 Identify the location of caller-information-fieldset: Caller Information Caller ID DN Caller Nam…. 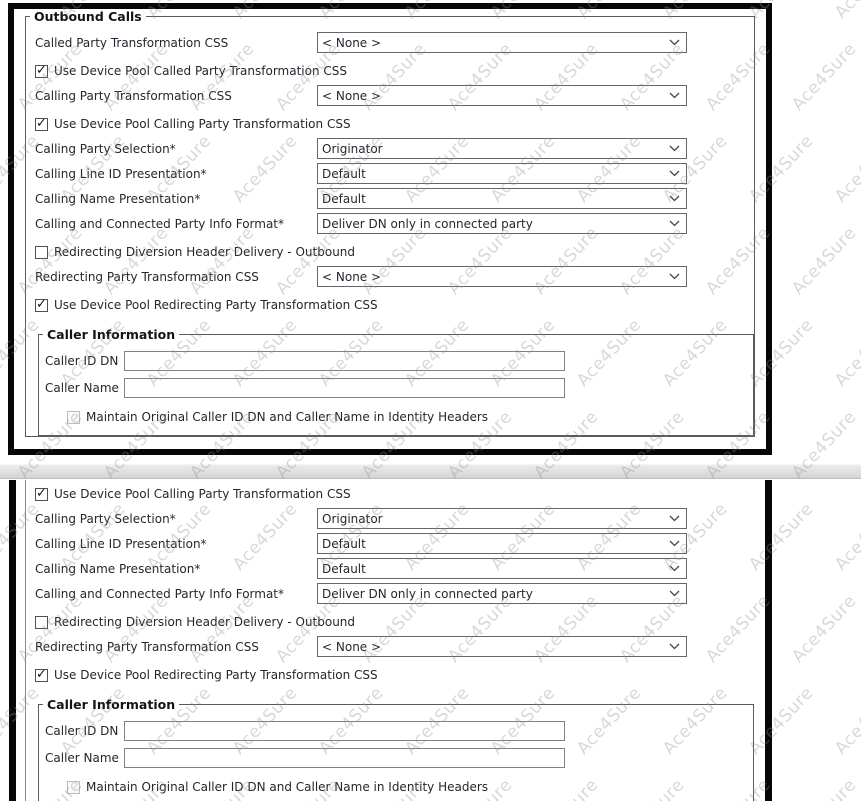
(396, 749).